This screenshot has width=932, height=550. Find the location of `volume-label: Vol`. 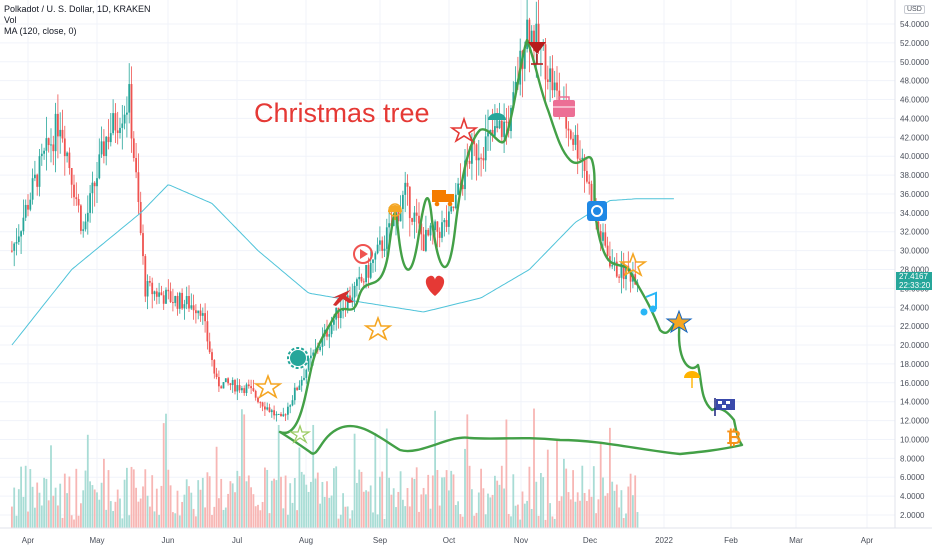

volume-label: Vol is located at coordinates (10, 20).